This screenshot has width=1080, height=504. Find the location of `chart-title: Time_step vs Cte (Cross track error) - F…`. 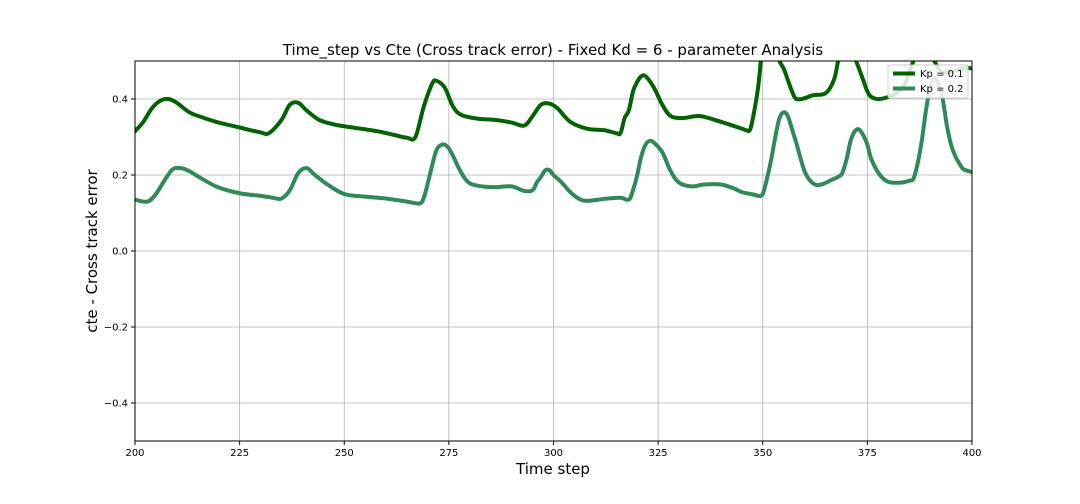

chart-title: Time_step vs Cte (Cross track error) - F… is located at coordinates (553, 50).